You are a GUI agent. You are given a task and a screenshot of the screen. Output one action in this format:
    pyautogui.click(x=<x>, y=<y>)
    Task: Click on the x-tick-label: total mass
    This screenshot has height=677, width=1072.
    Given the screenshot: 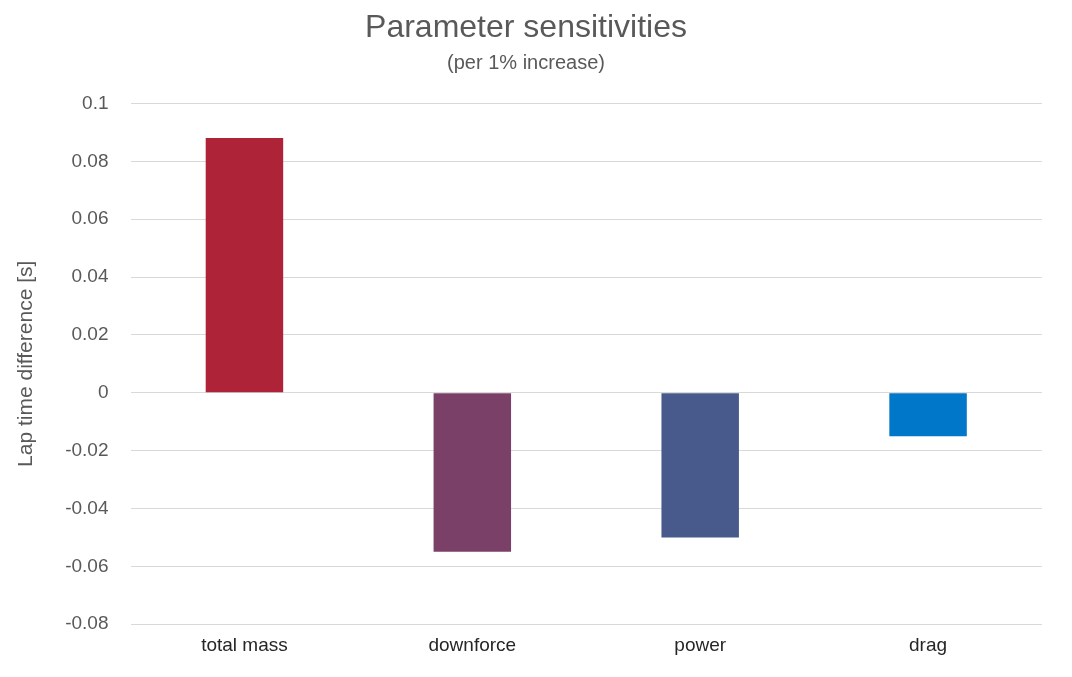 What is the action you would take?
    pyautogui.click(x=244, y=644)
    